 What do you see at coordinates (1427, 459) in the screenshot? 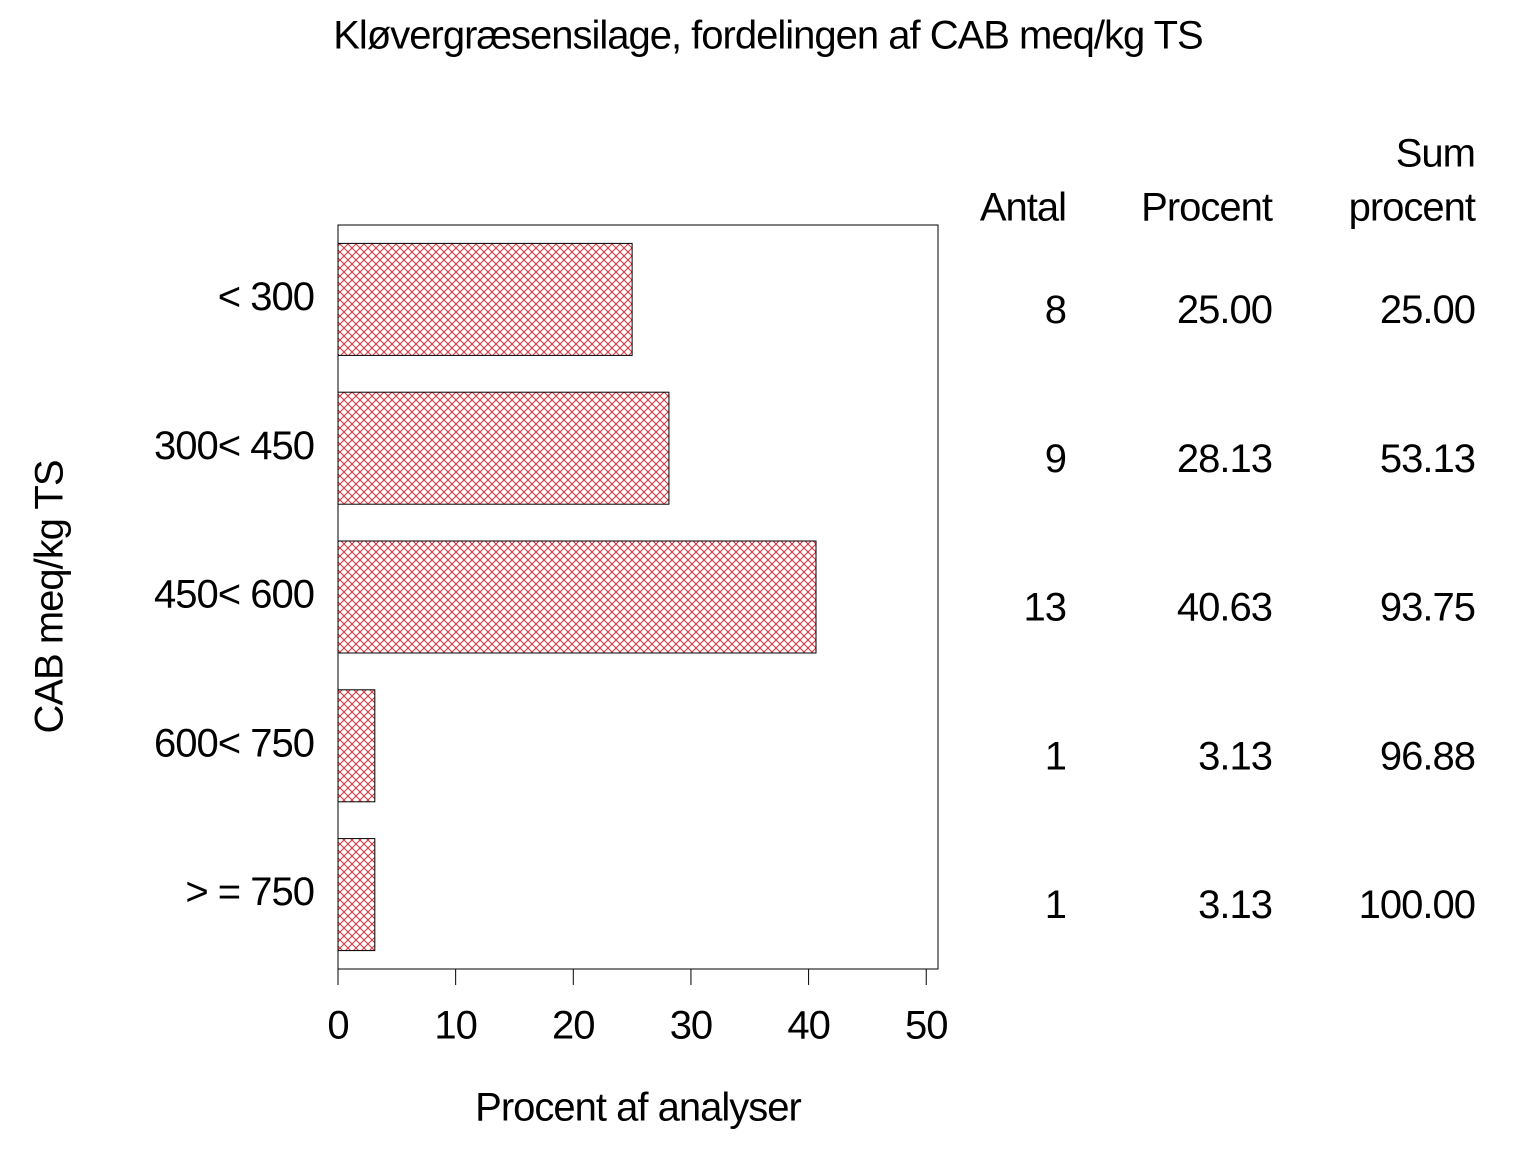
I see `table-cell: 53.13` at bounding box center [1427, 459].